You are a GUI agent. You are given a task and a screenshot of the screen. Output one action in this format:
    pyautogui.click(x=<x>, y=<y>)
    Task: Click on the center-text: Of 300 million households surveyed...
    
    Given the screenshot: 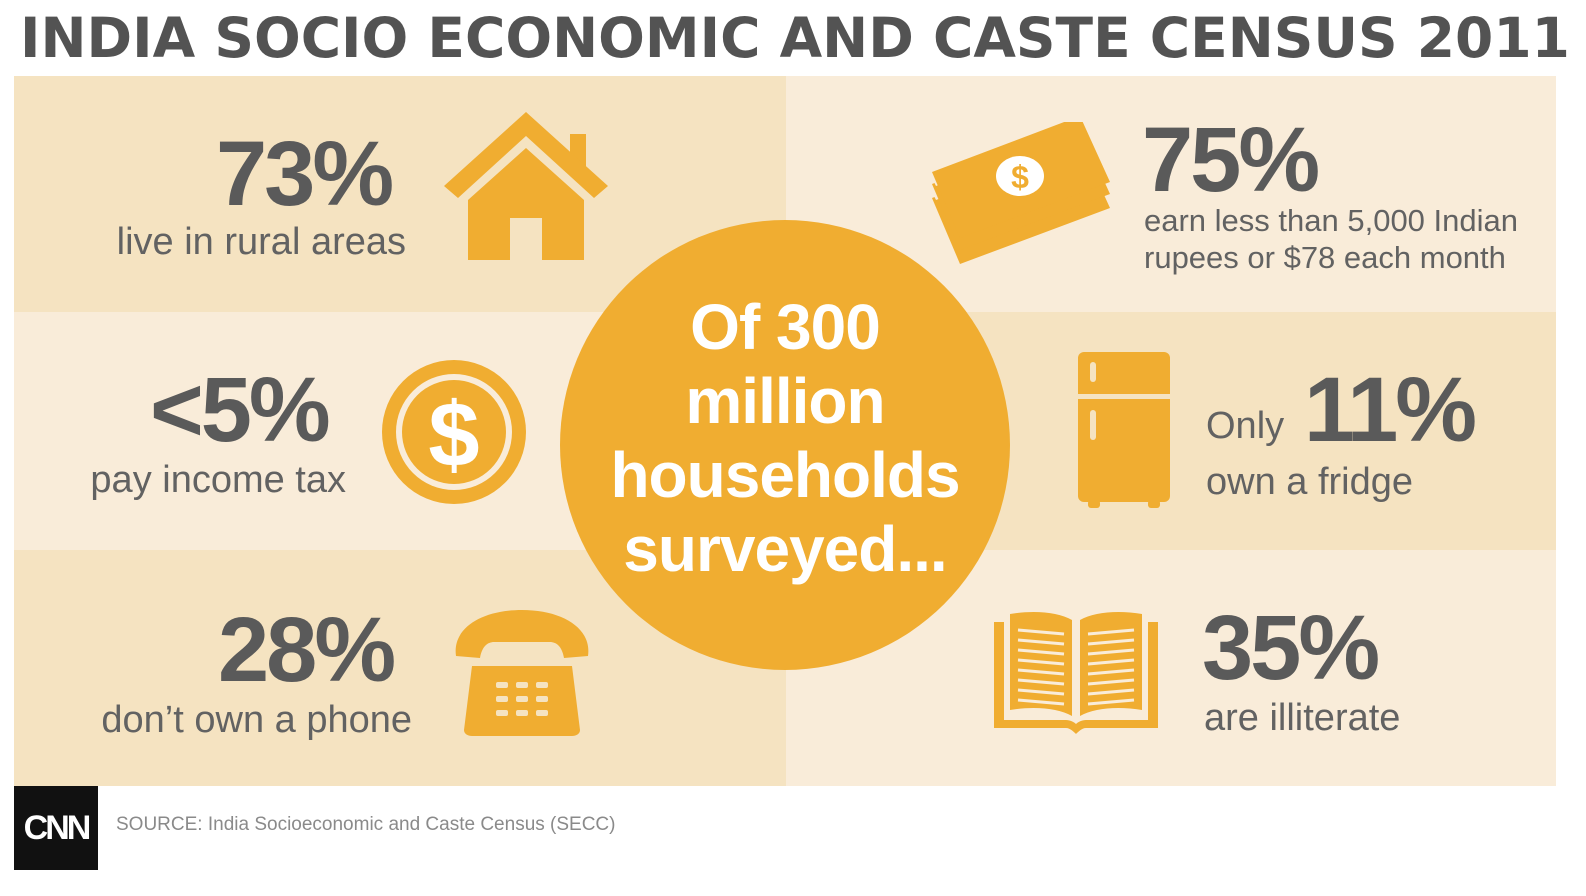 What is the action you would take?
    pyautogui.click(x=785, y=438)
    